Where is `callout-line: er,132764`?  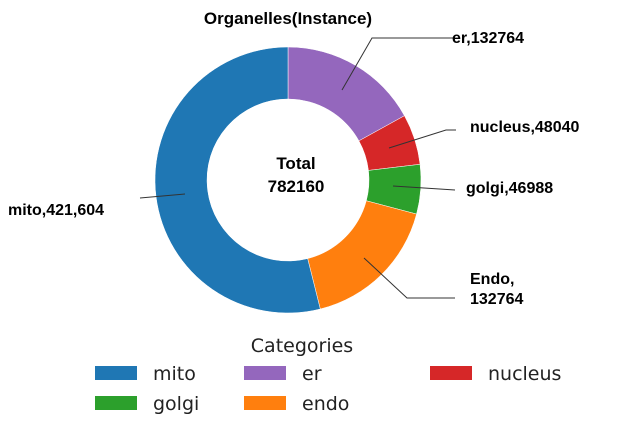 callout-line: er,132764 is located at coordinates (488, 38).